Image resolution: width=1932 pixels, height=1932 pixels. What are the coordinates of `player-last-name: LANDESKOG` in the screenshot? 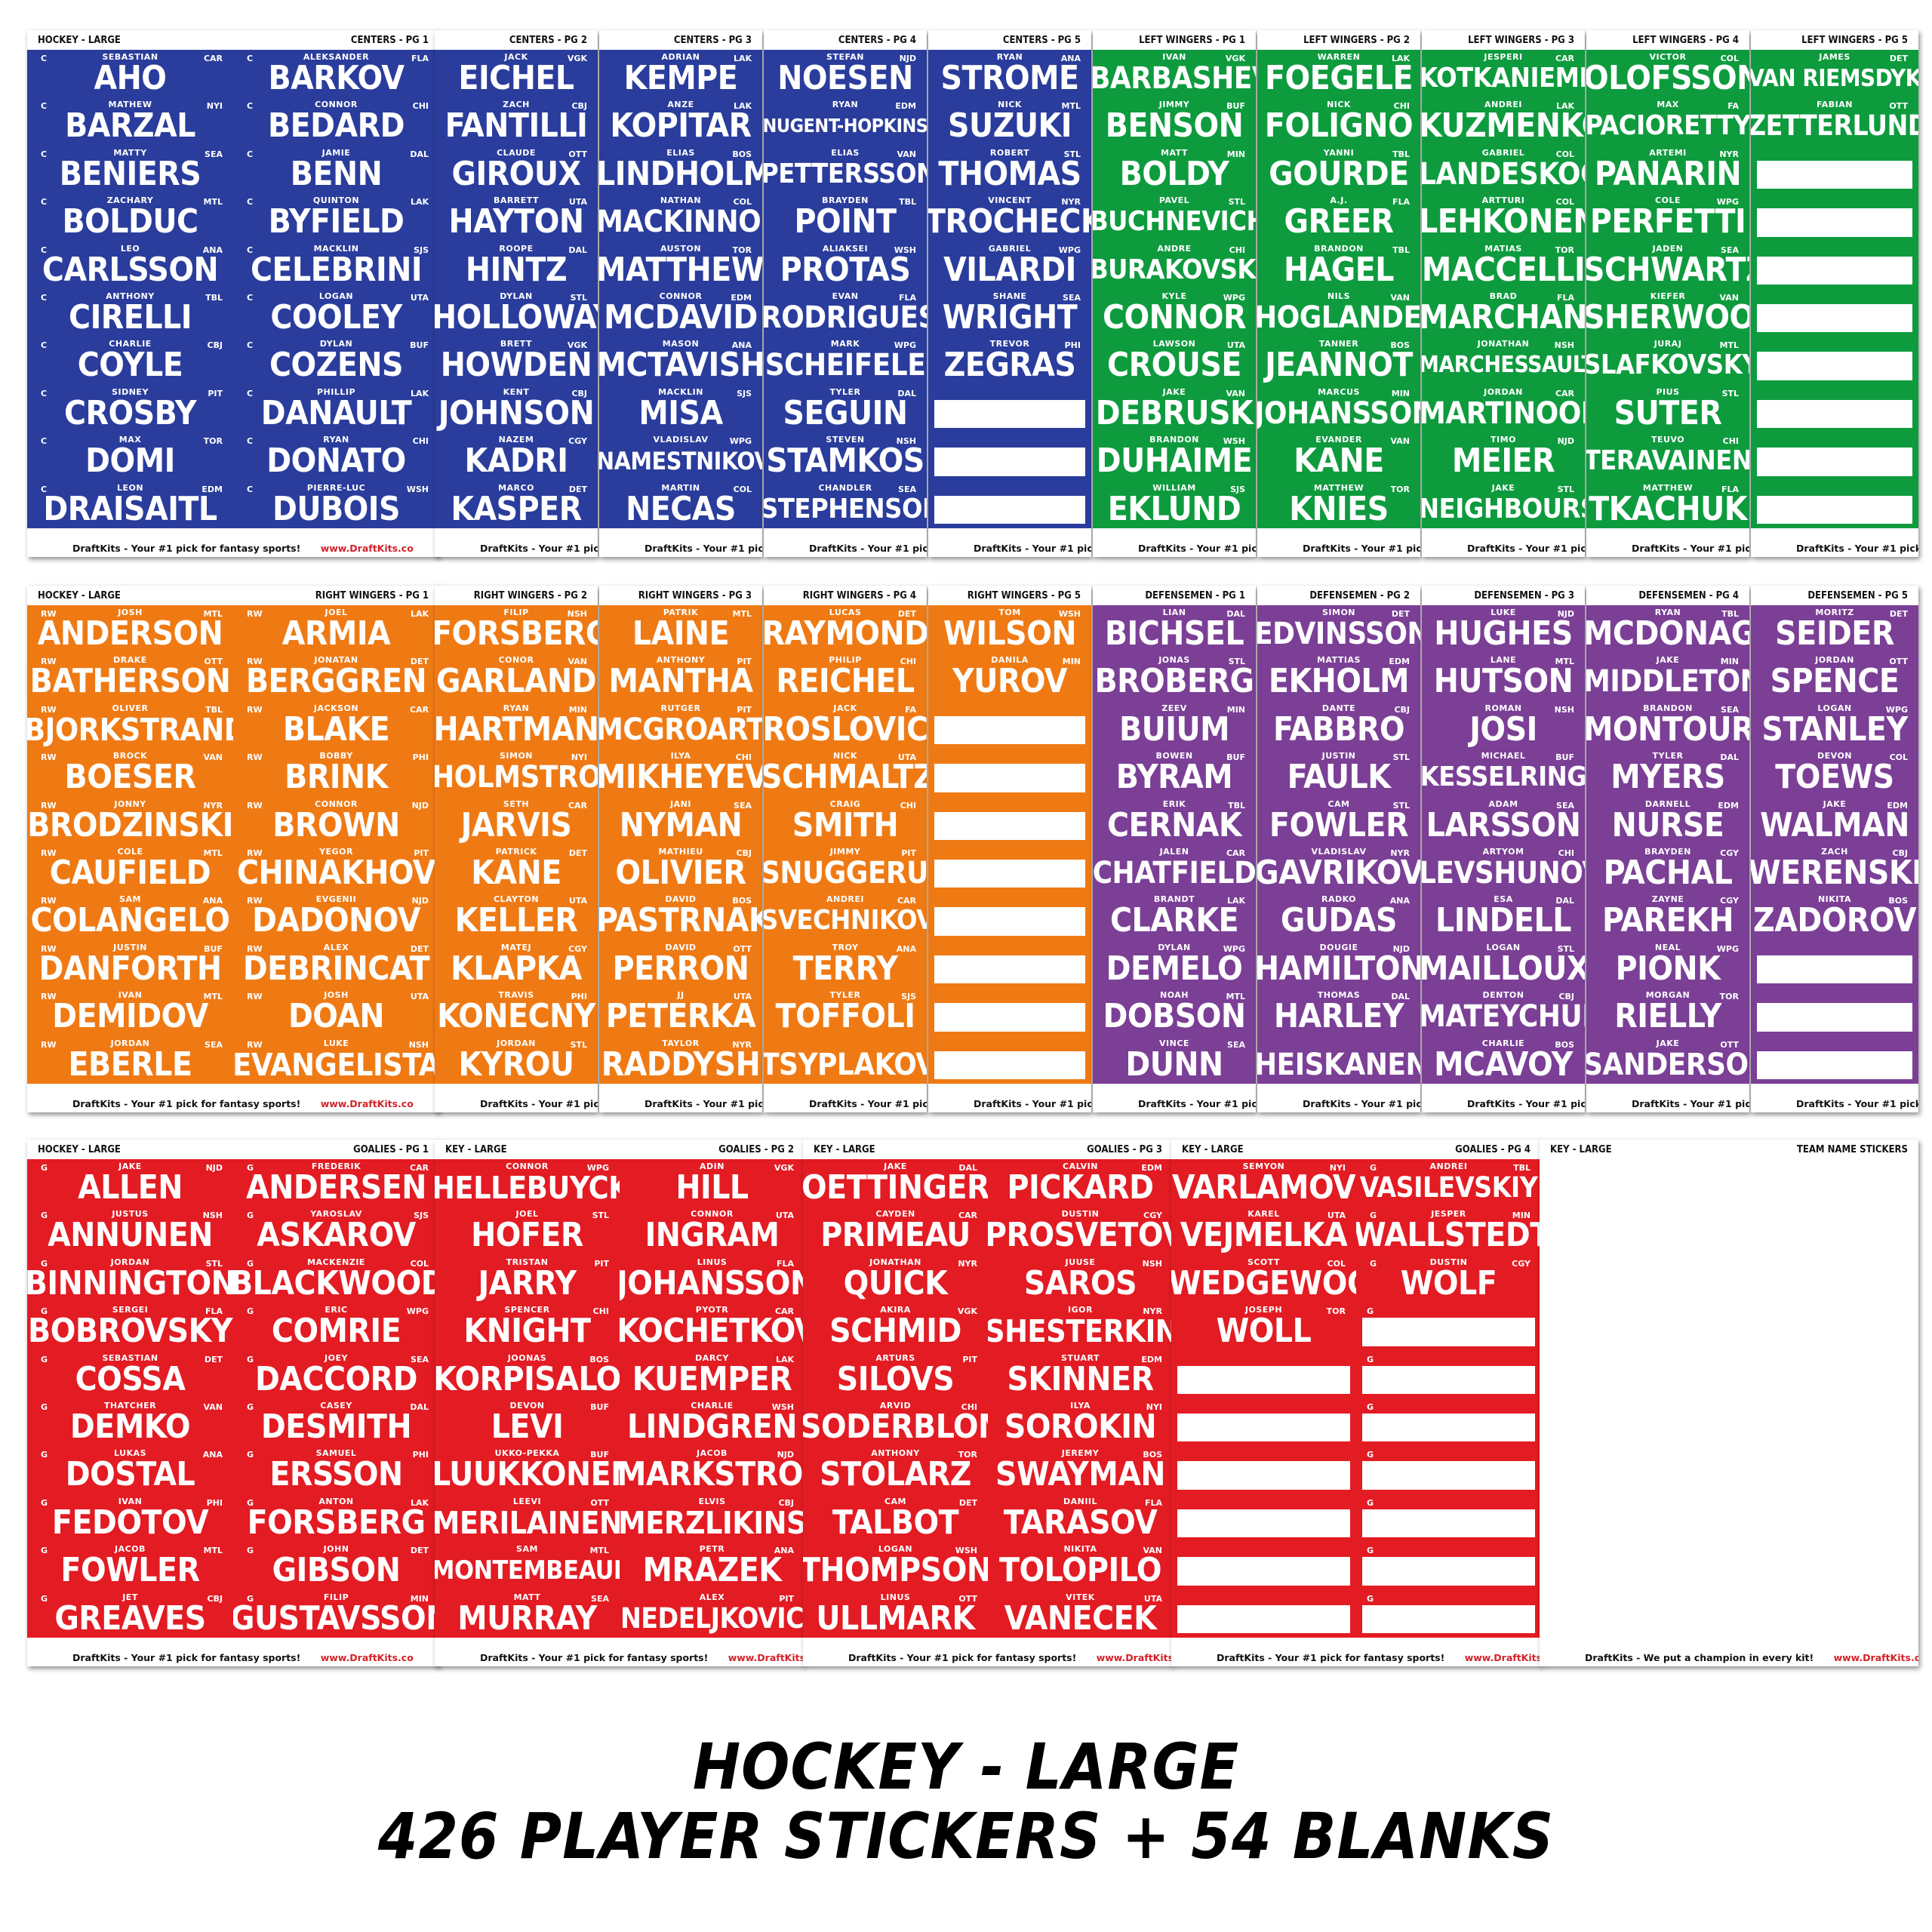 It's located at (1503, 174).